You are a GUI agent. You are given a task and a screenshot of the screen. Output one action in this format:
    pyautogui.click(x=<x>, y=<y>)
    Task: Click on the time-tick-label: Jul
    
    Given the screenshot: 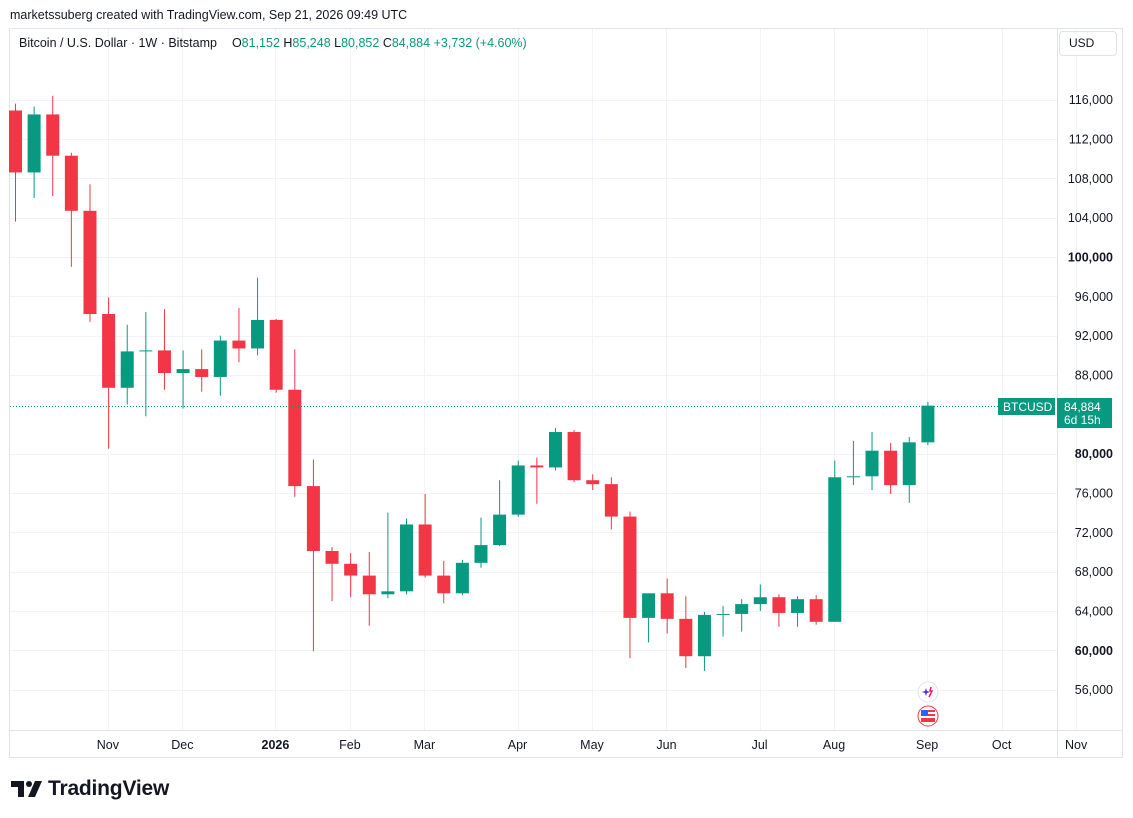 What is the action you would take?
    pyautogui.click(x=760, y=745)
    